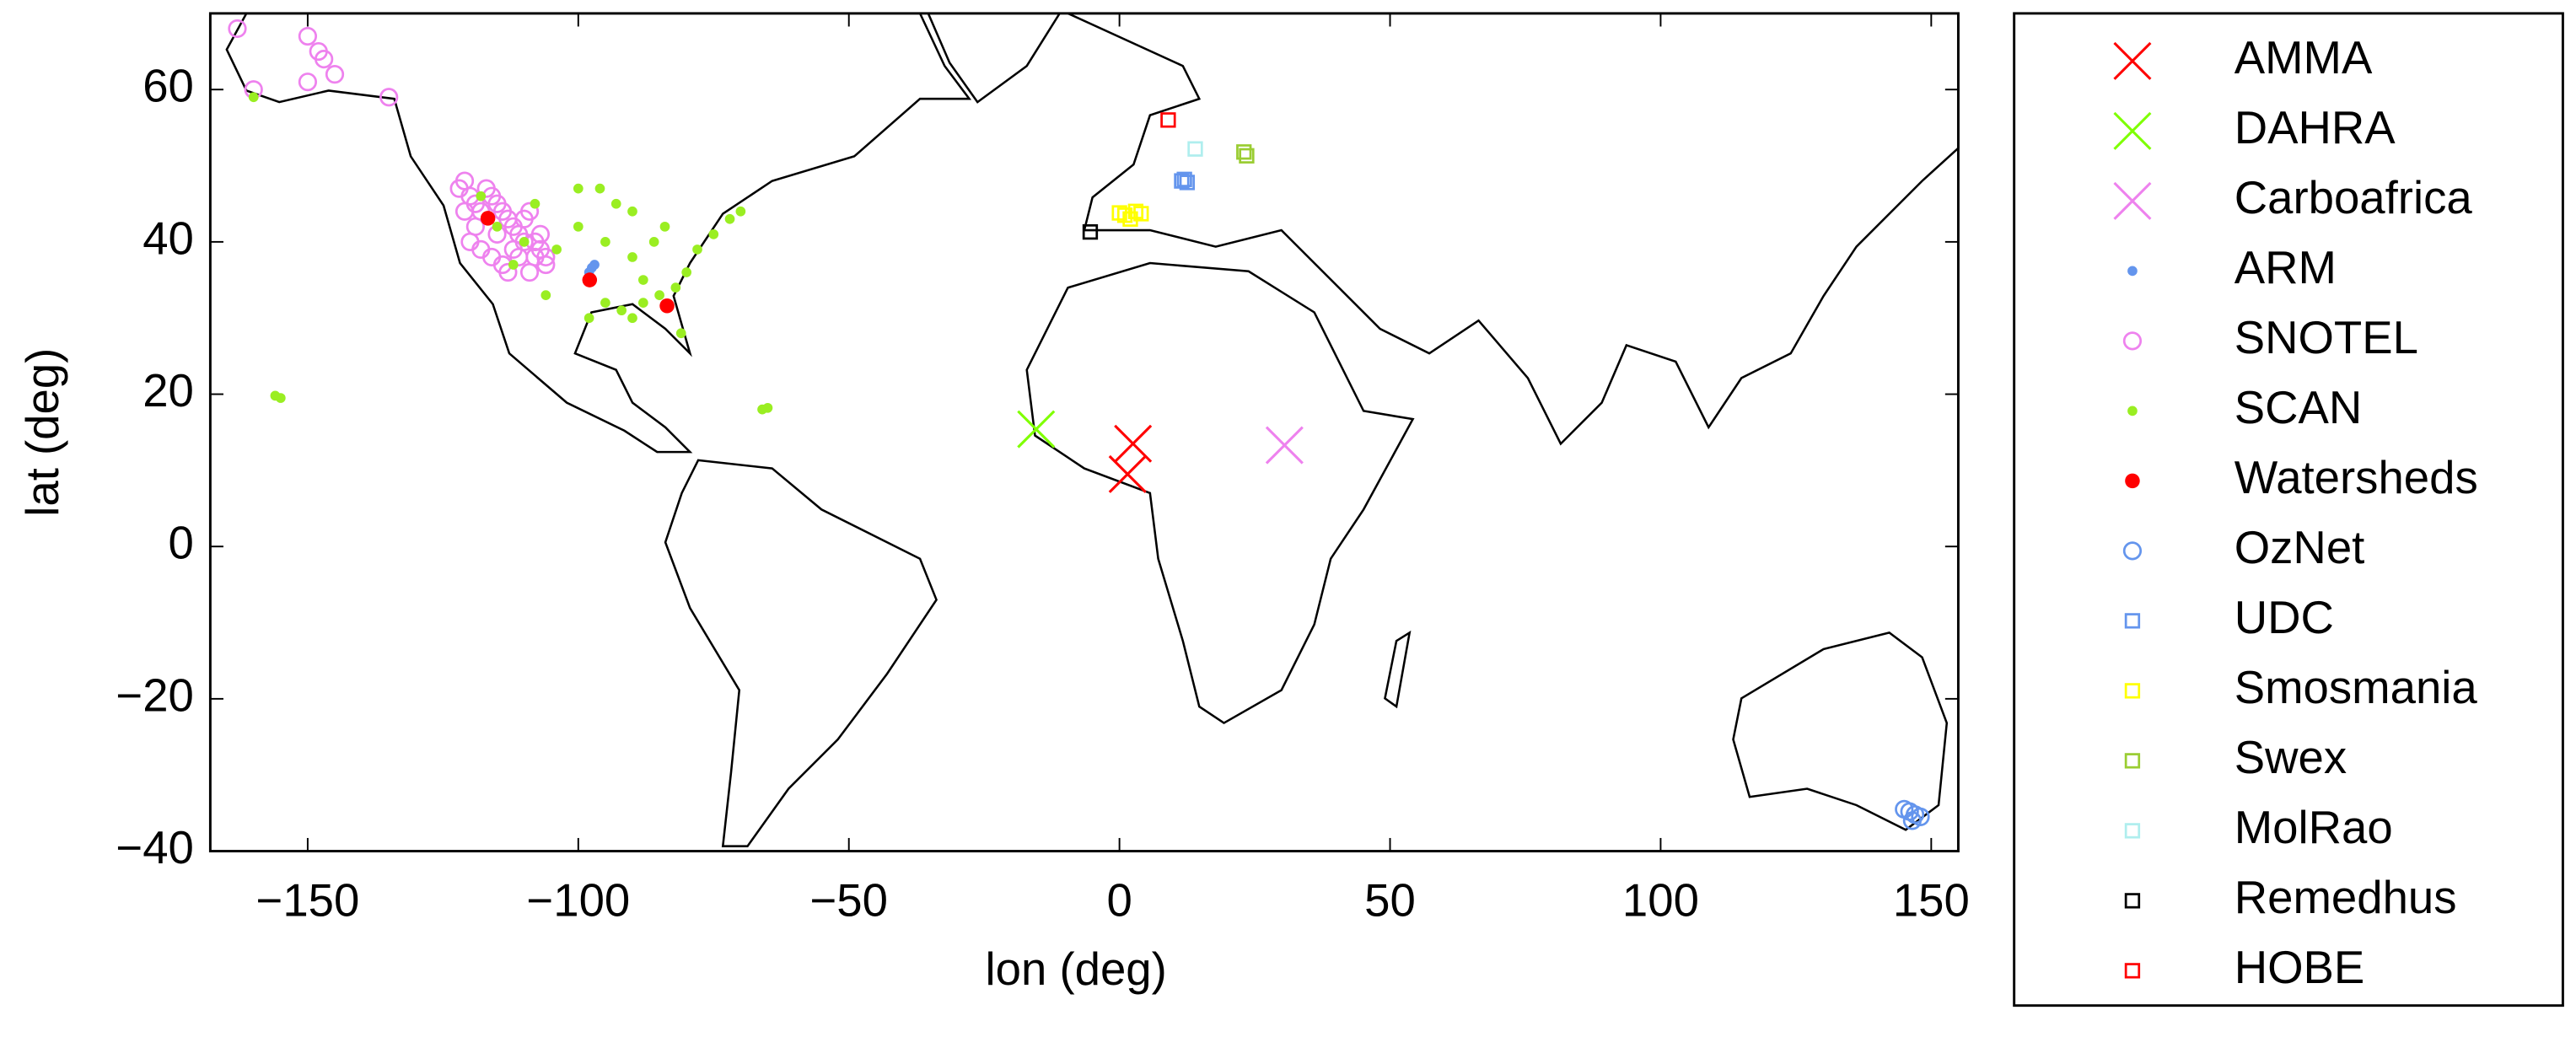 The width and height of the screenshot is (2576, 1037). I want to click on madagascar, so click(1398, 669).